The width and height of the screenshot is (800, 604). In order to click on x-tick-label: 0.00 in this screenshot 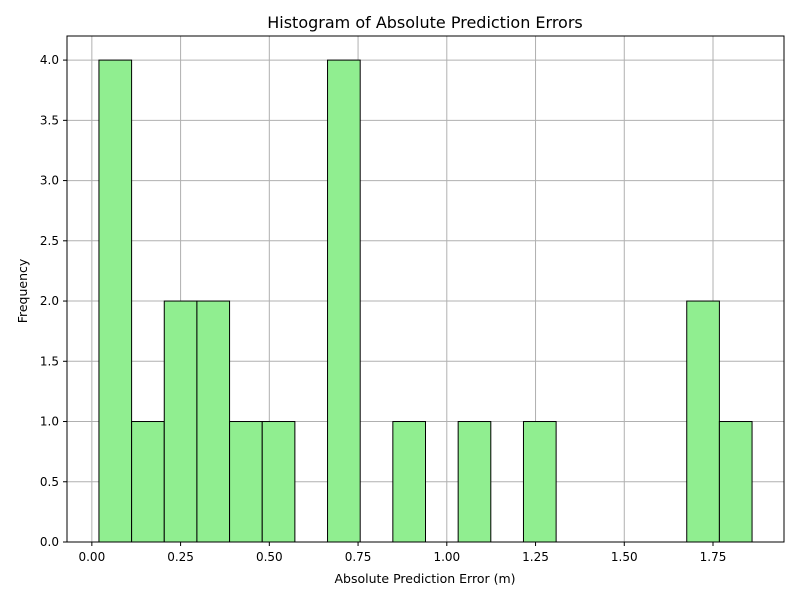, I will do `click(91, 557)`.